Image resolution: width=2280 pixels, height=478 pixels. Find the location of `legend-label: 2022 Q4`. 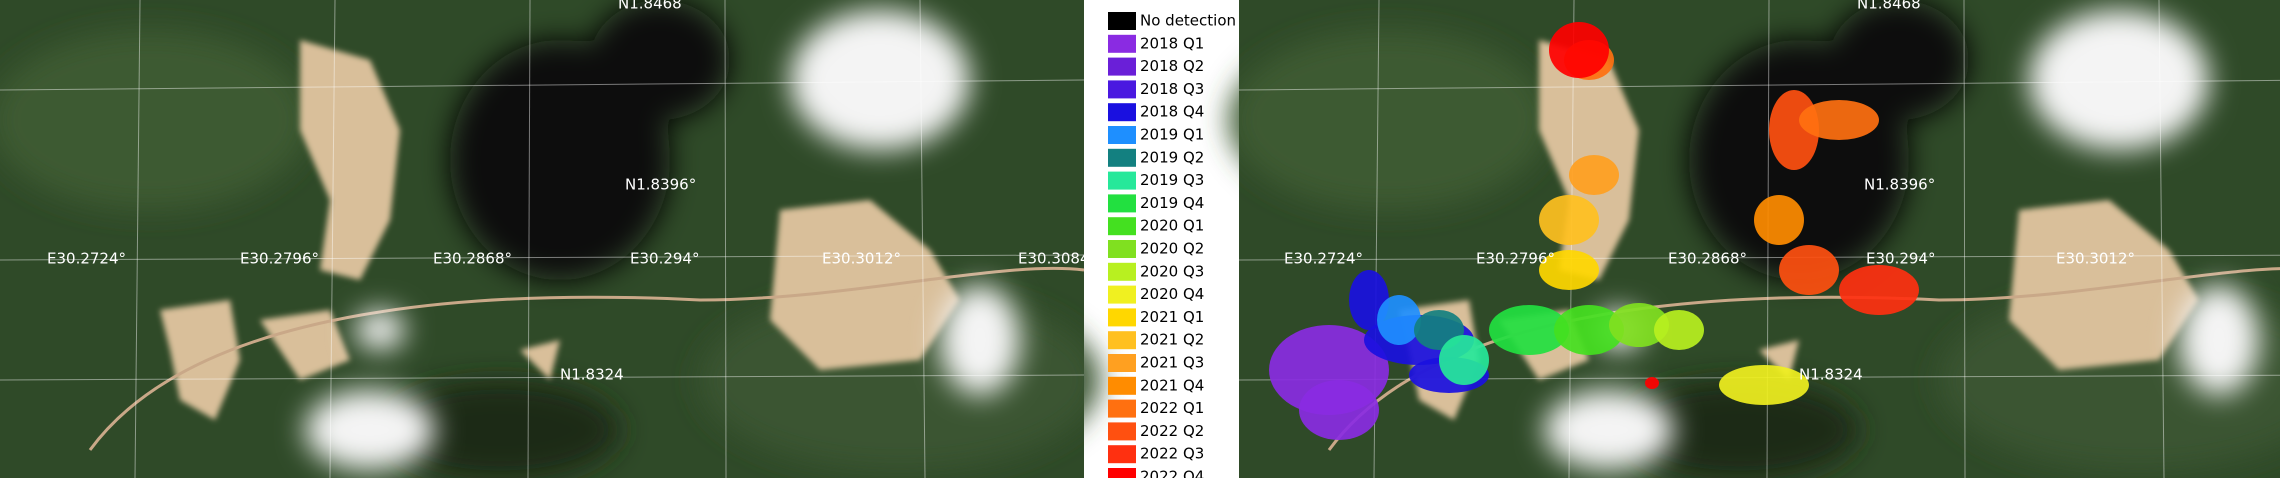

legend-label: 2022 Q4 is located at coordinates (1172, 473).